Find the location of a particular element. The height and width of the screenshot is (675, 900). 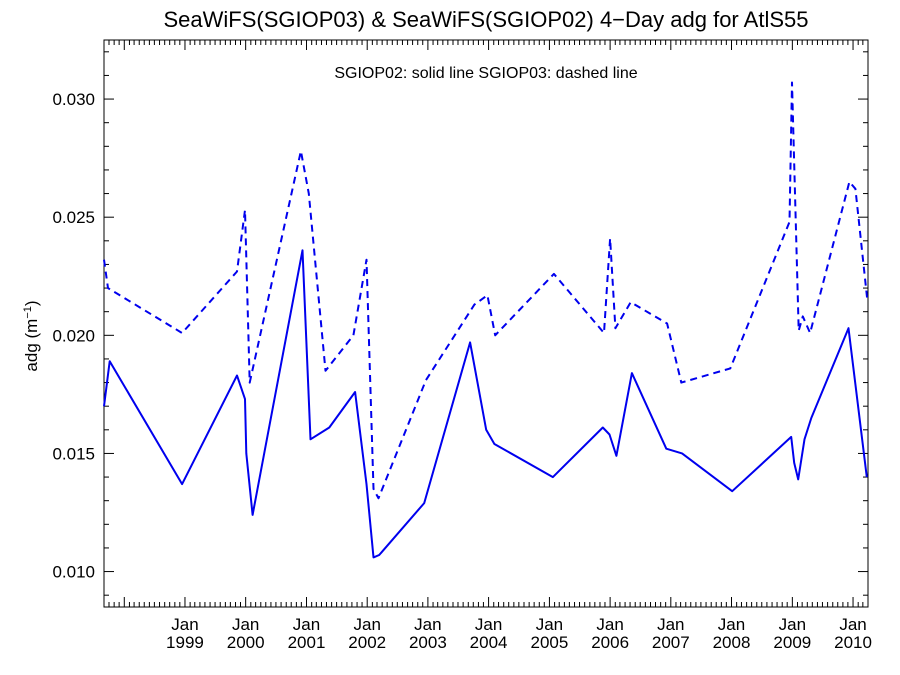

x-tick-label: Jan 2004 is located at coordinates (489, 633).